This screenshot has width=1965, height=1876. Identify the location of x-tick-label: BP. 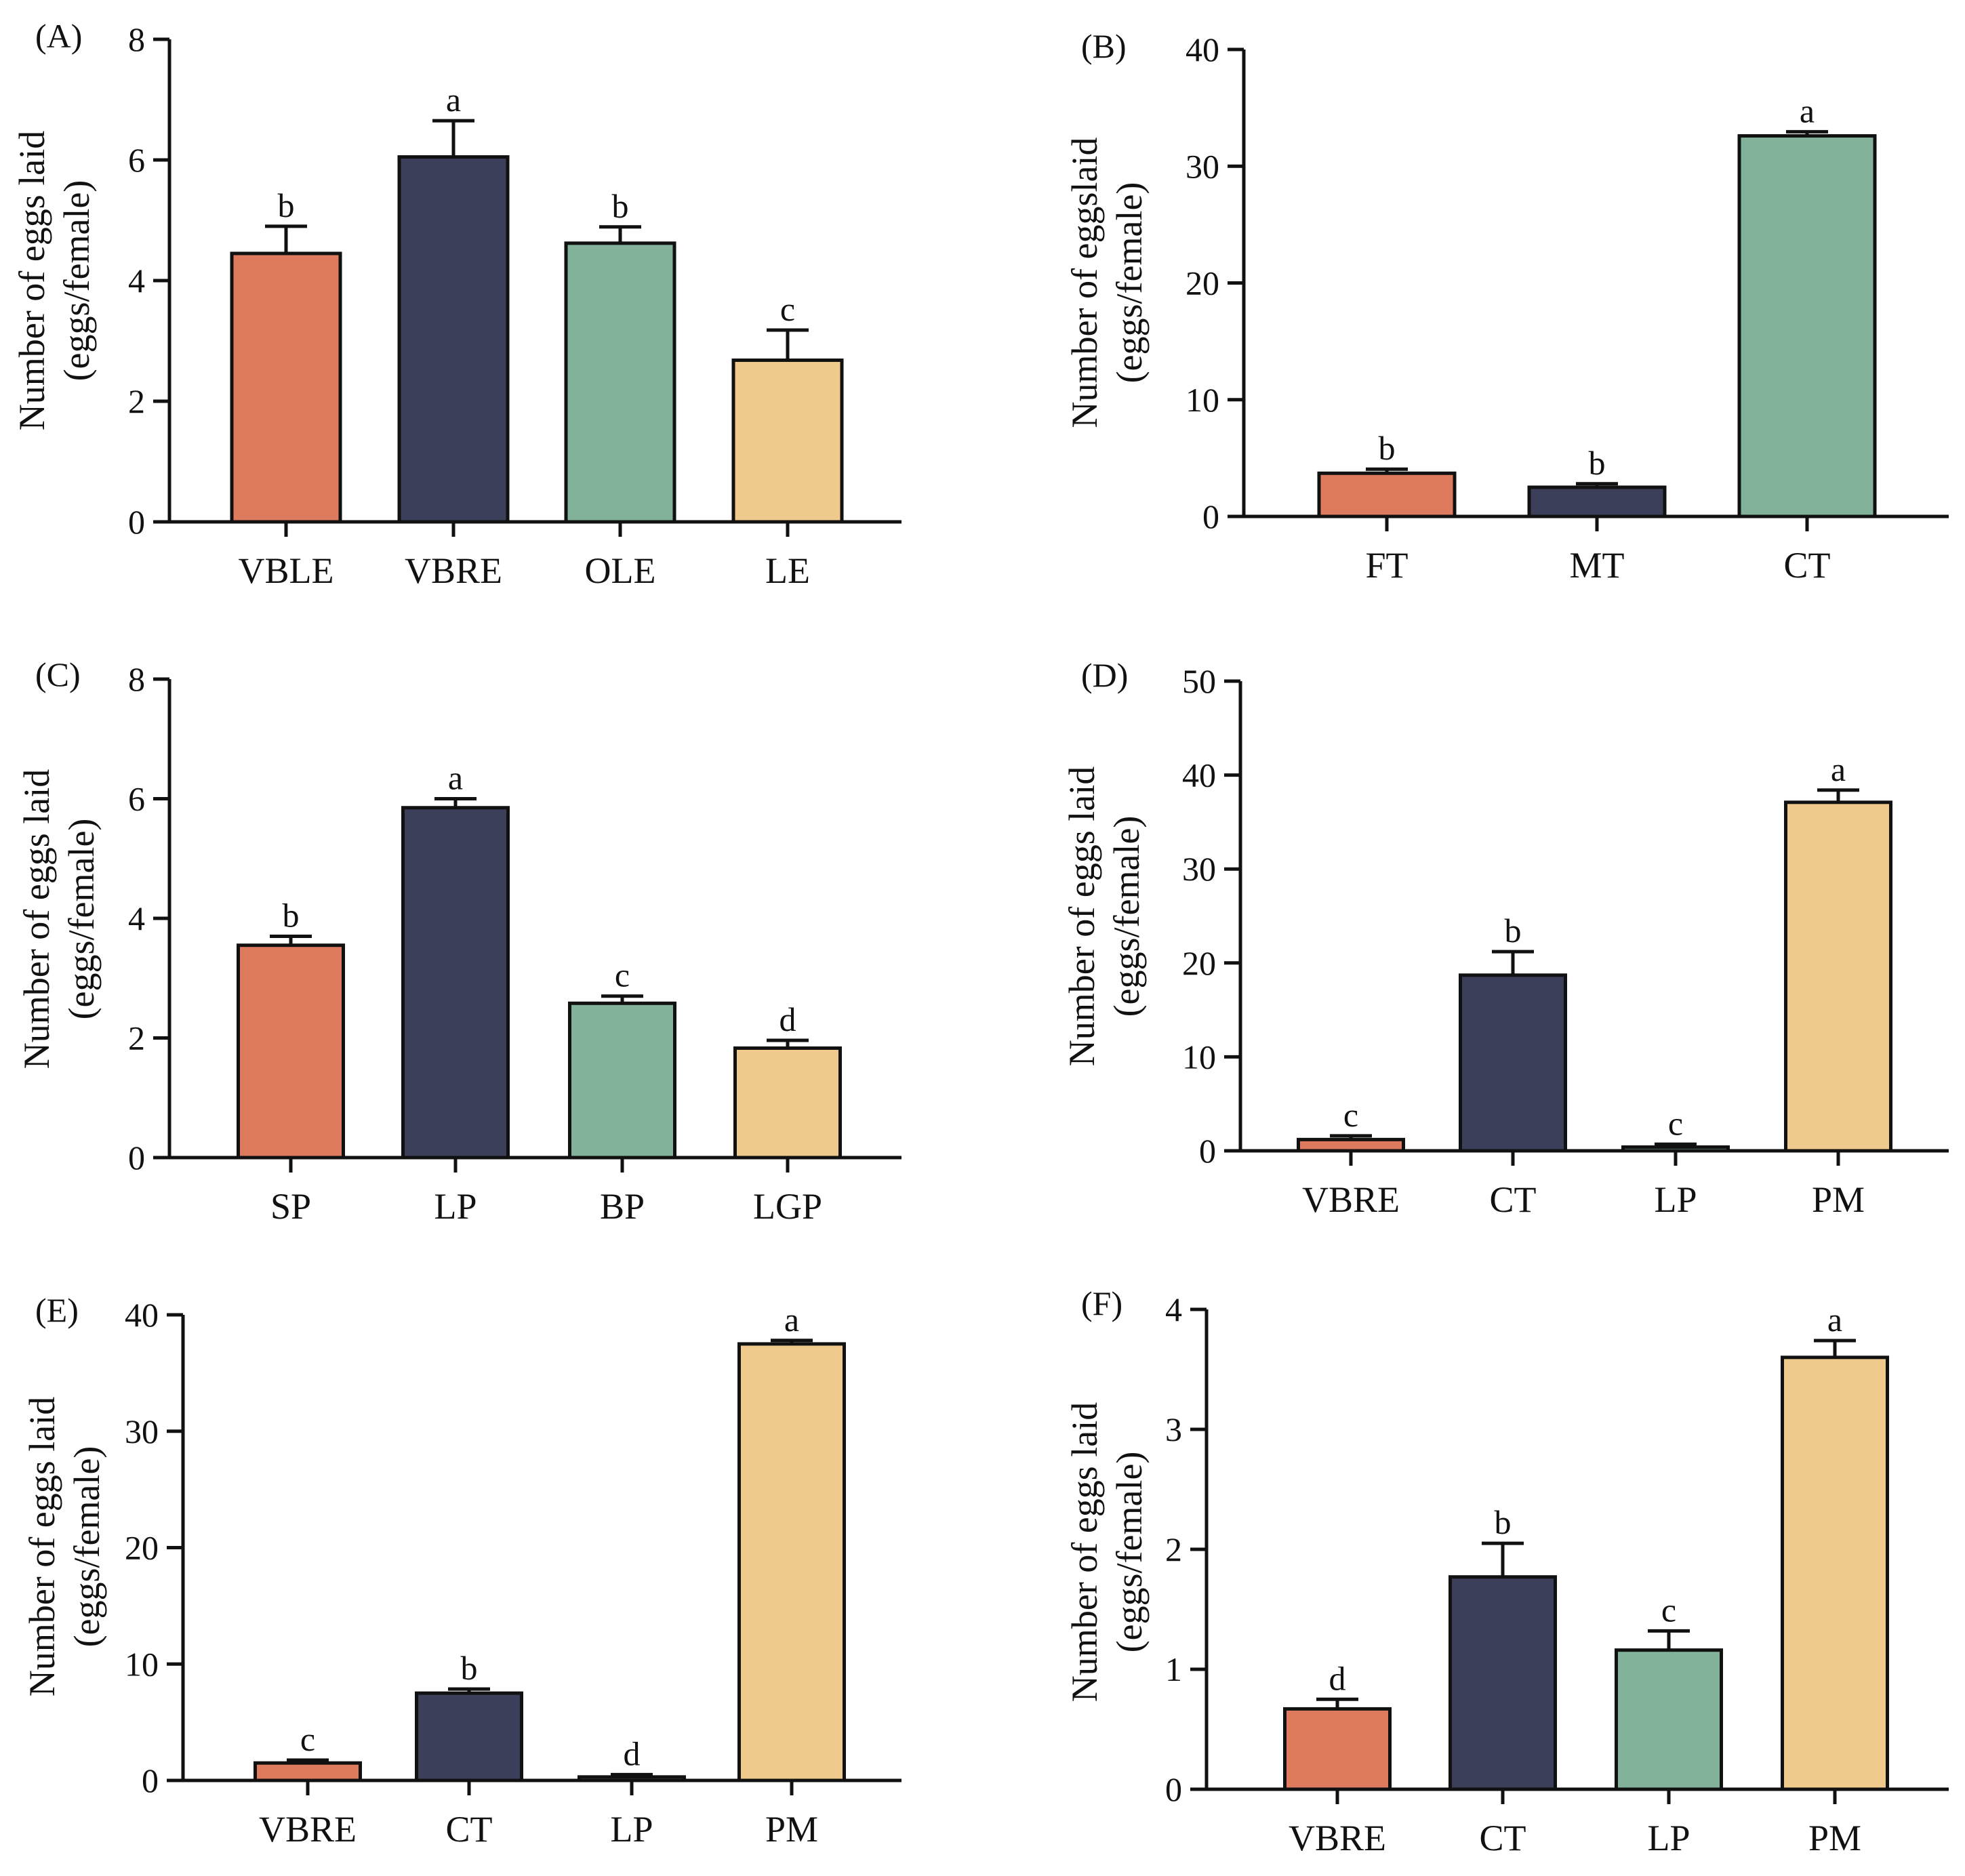
(622, 1206).